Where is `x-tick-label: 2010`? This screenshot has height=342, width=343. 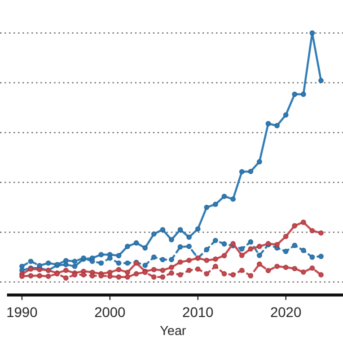 x-tick-label: 2010 is located at coordinates (198, 312).